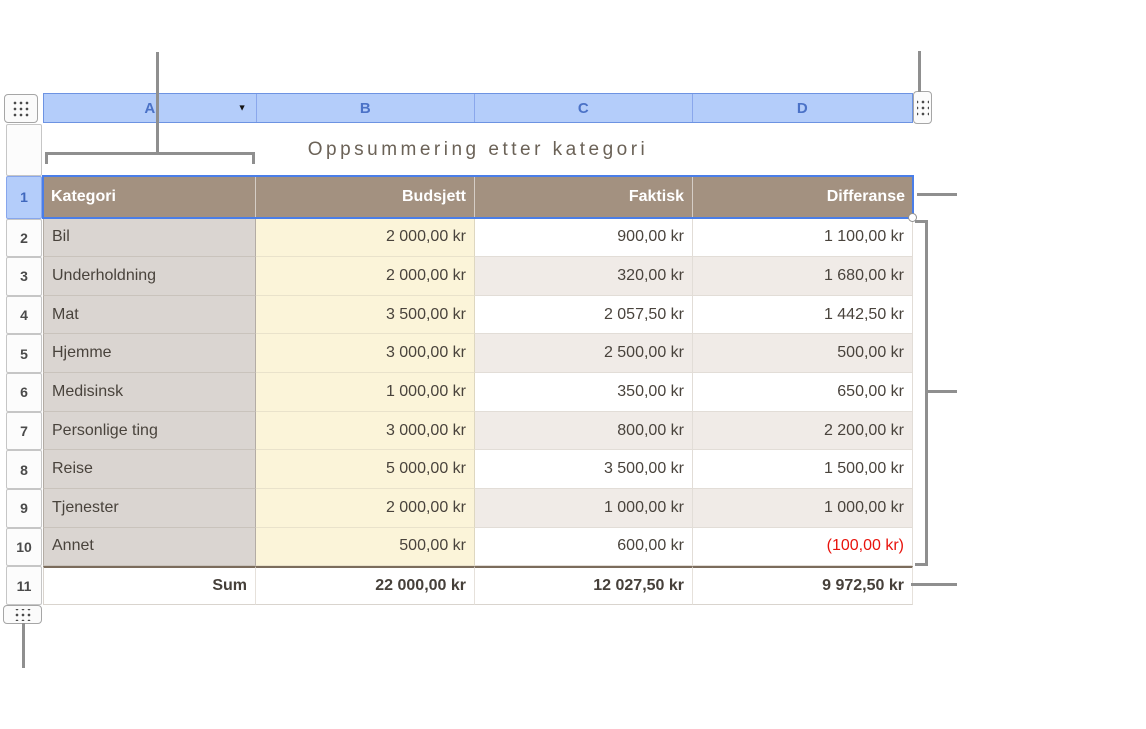  What do you see at coordinates (365, 547) in the screenshot?
I see `cell-budsjett: 500,00 kr` at bounding box center [365, 547].